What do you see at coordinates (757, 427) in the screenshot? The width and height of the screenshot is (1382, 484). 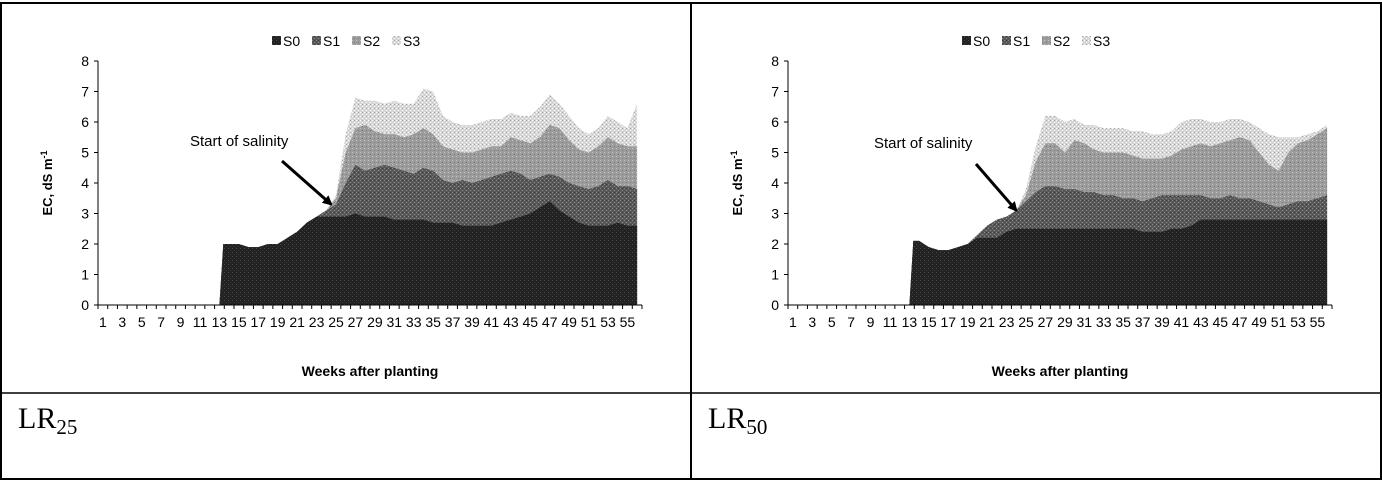 I see `caption-right-sub: 50` at bounding box center [757, 427].